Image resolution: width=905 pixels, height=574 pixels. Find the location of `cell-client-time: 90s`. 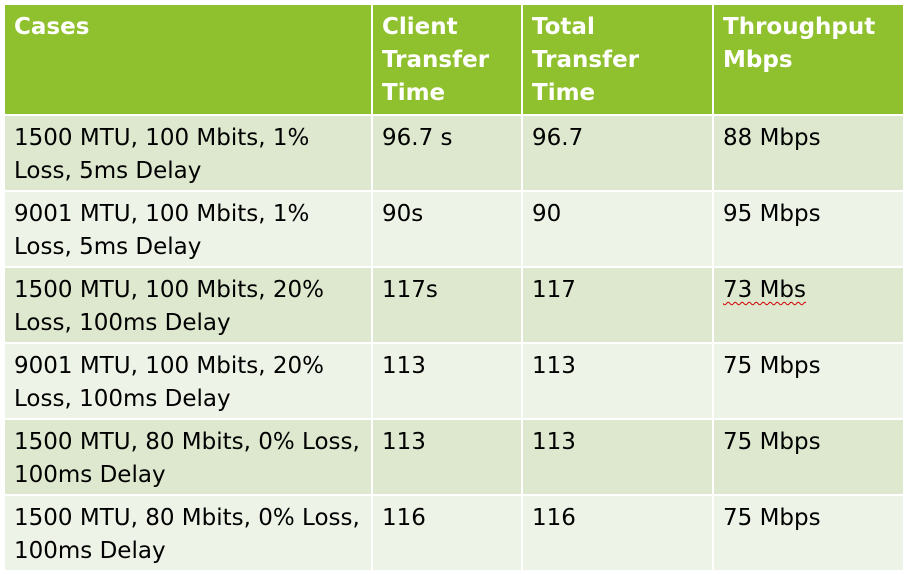

cell-client-time: 90s is located at coordinates (447, 229).